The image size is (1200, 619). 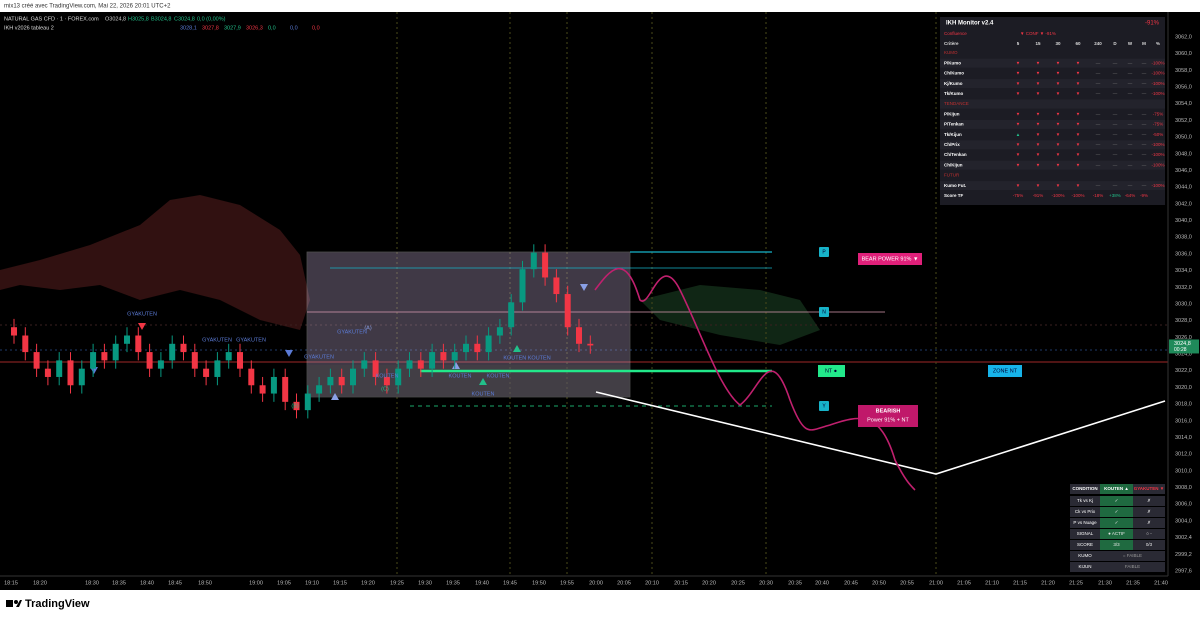 I want to click on time-label: 20:55, so click(x=907, y=583).